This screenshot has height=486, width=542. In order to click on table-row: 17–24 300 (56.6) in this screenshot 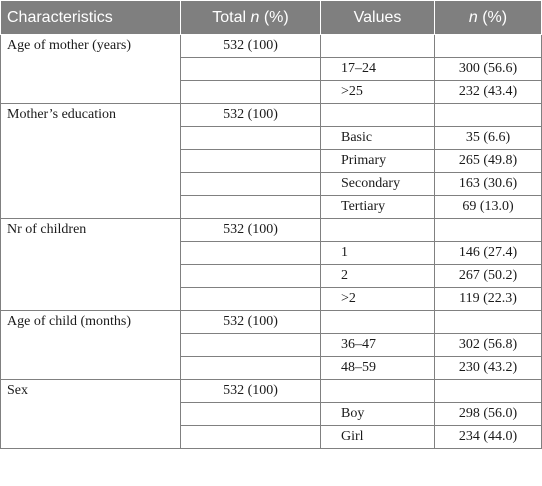, I will do `click(271, 69)`.